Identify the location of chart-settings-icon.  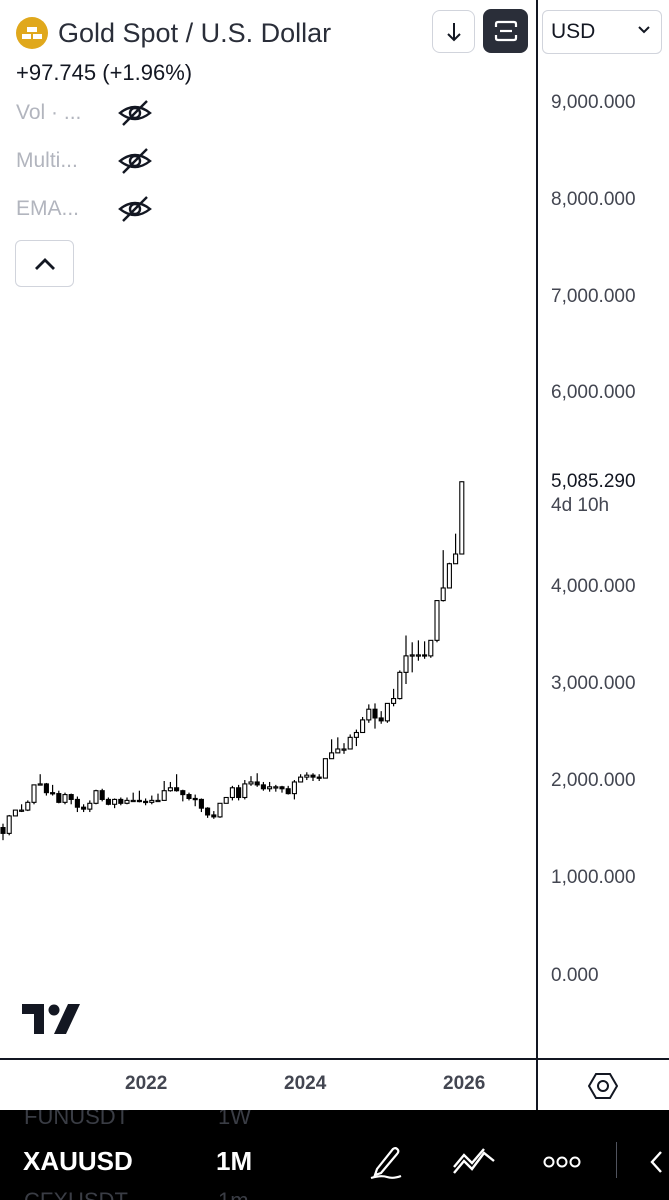
(603, 1086).